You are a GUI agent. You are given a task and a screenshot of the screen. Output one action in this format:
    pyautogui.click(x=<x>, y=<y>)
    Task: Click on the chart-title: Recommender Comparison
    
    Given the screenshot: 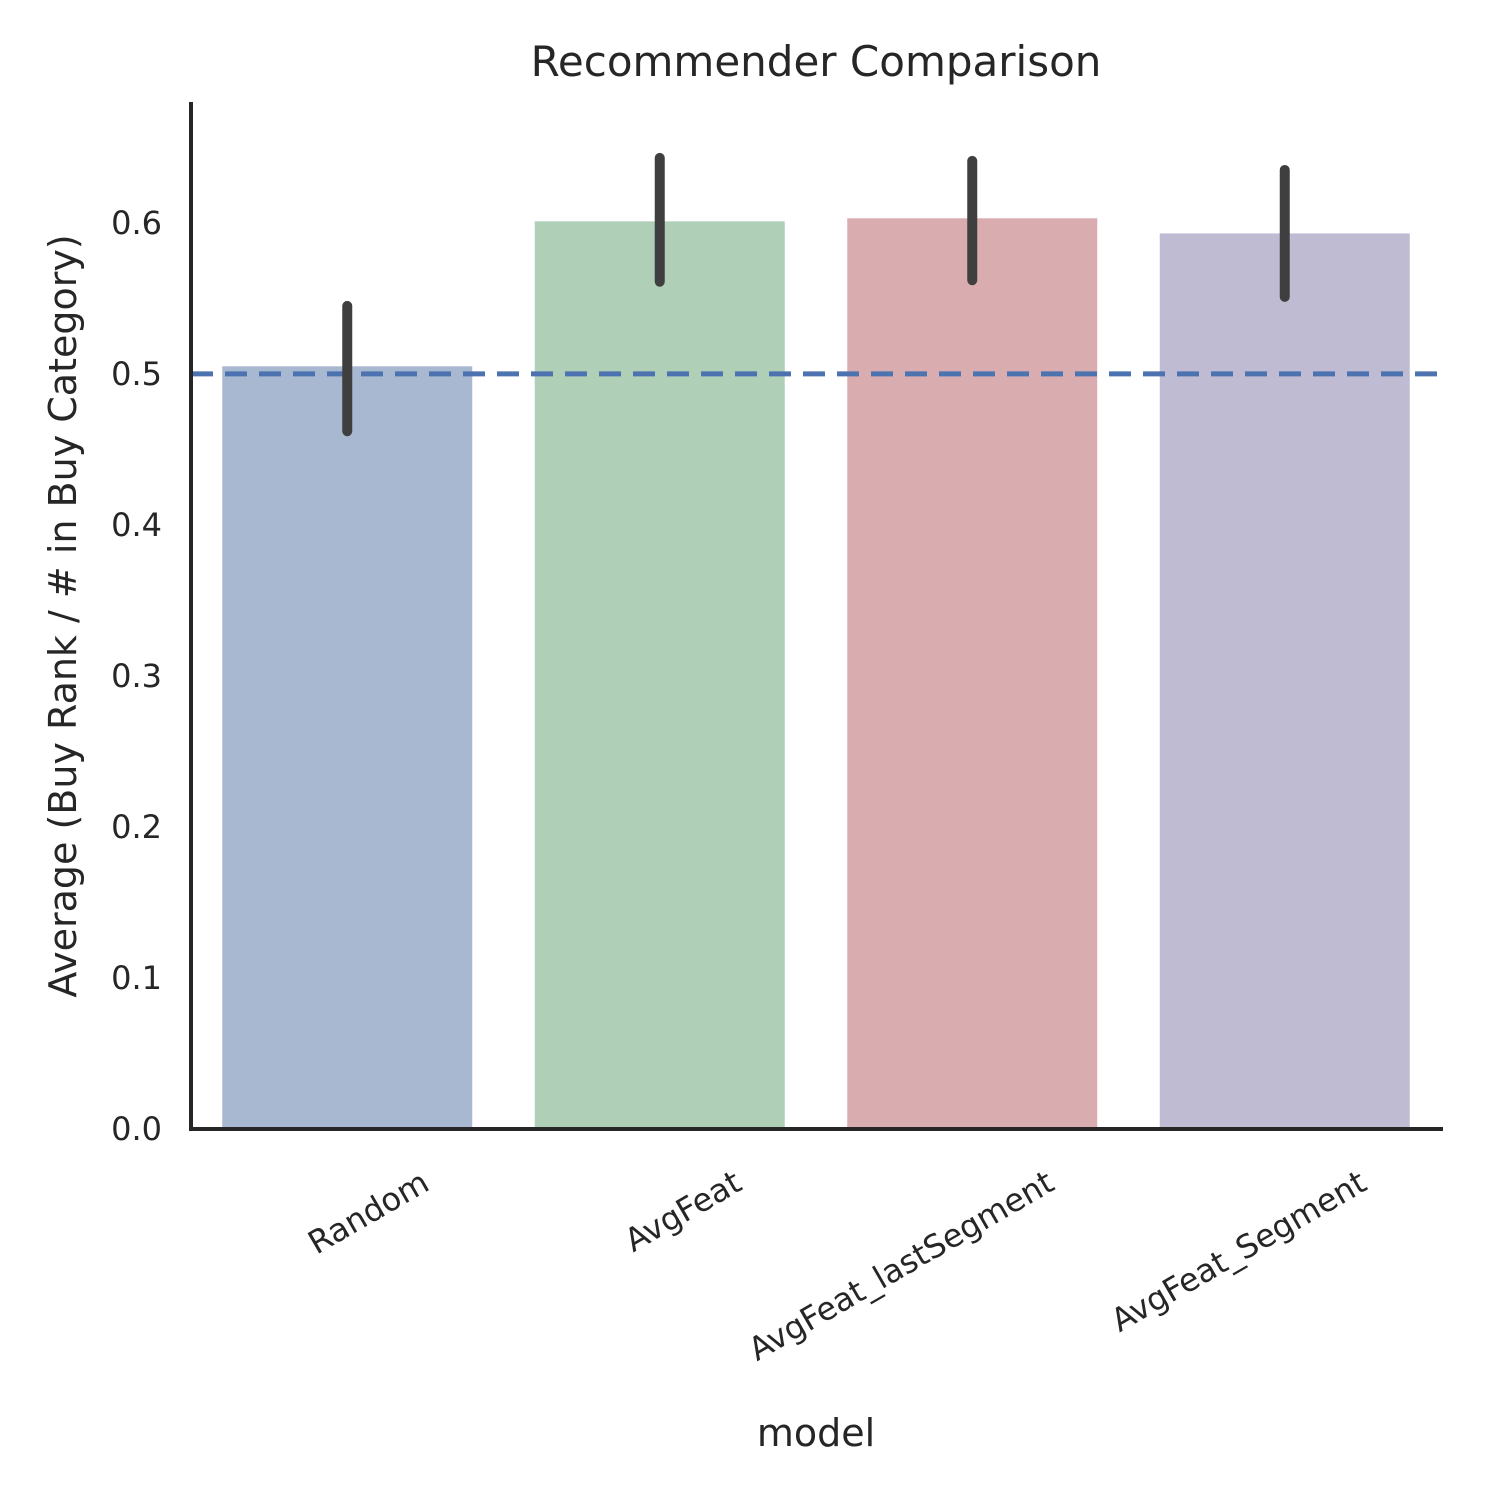 What is the action you would take?
    pyautogui.click(x=816, y=61)
    